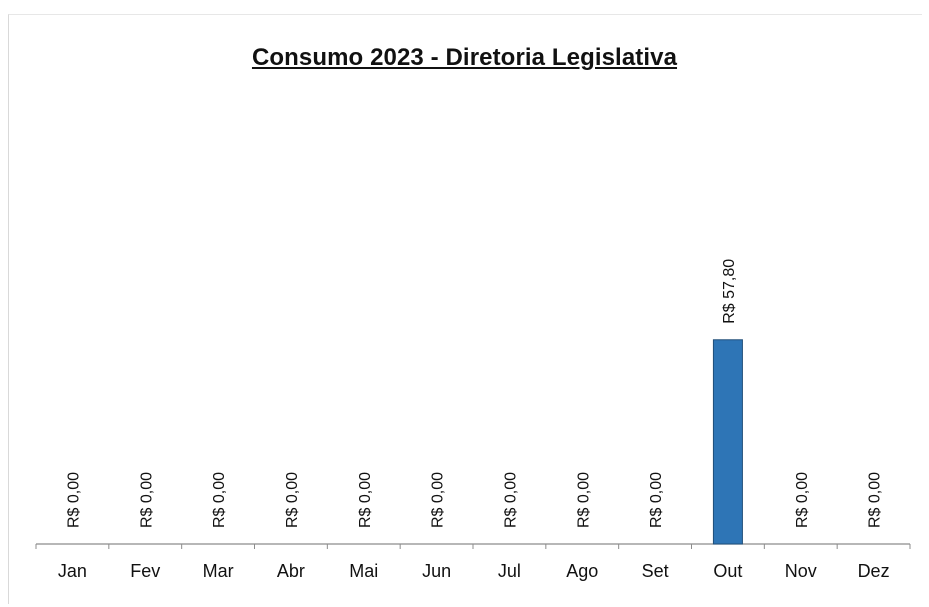 The height and width of the screenshot is (607, 929). What do you see at coordinates (218, 571) in the screenshot?
I see `x-tick-label: Mar` at bounding box center [218, 571].